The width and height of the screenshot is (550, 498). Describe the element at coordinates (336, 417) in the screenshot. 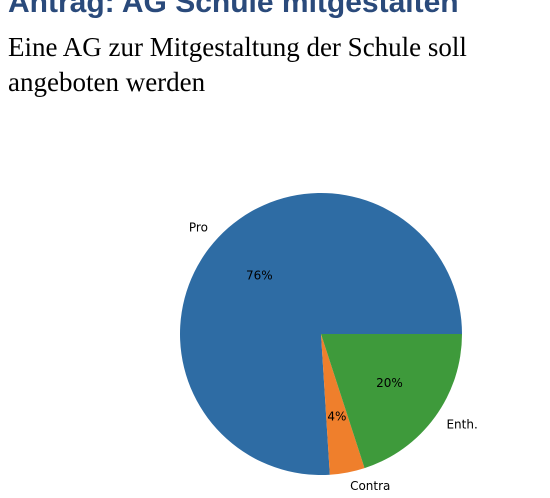

I see `value-label: 4%` at that location.